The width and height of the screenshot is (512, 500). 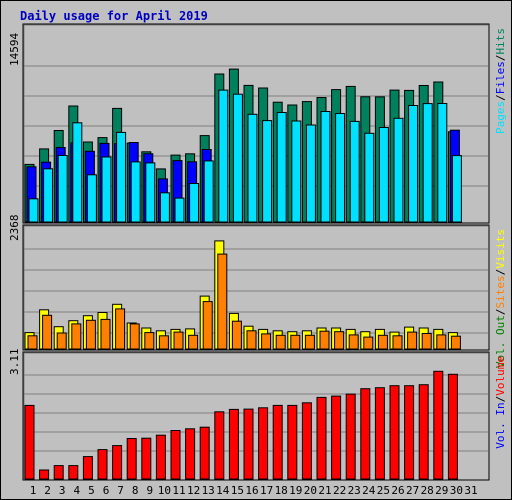 What do you see at coordinates (412, 490) in the screenshot?
I see `x-tick-label-27: 27` at bounding box center [412, 490].